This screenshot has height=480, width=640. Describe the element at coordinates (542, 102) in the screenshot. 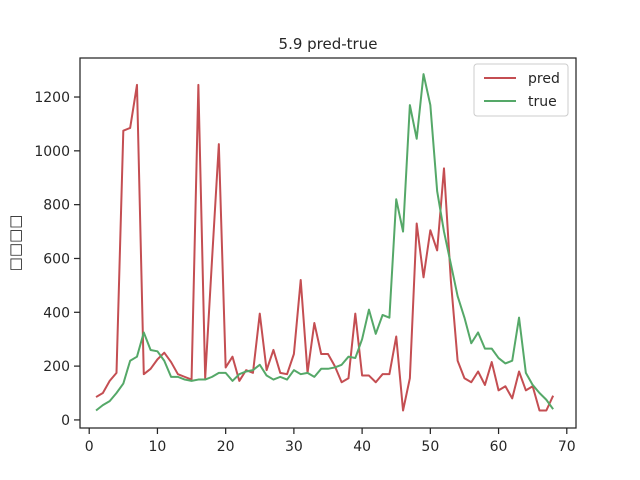

I see `legend-label-true: true` at that location.